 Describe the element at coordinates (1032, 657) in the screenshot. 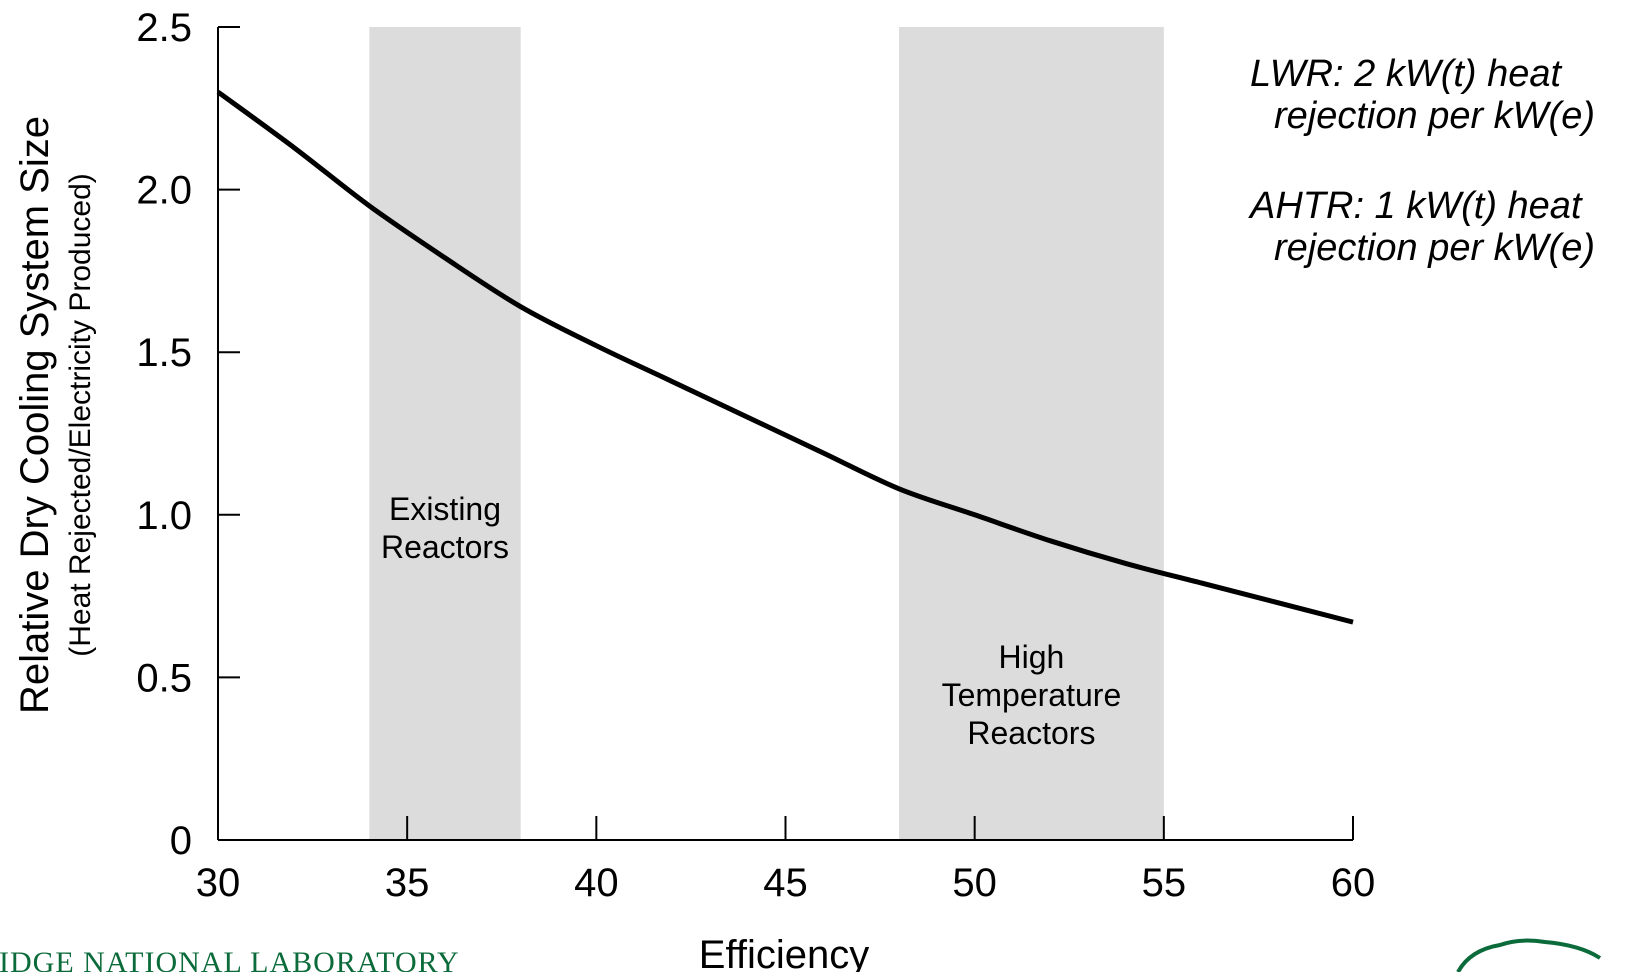

I see `region-label-2-line-1: High` at that location.